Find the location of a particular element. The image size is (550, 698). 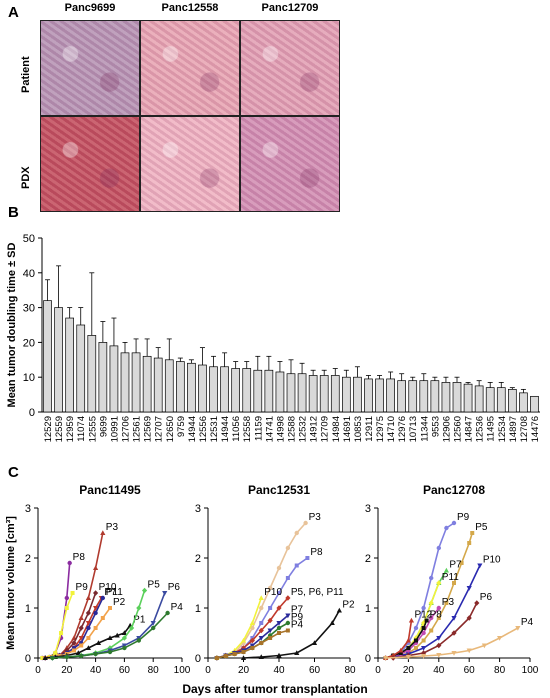

y-tick-label: 30 is located at coordinates (29, 309).